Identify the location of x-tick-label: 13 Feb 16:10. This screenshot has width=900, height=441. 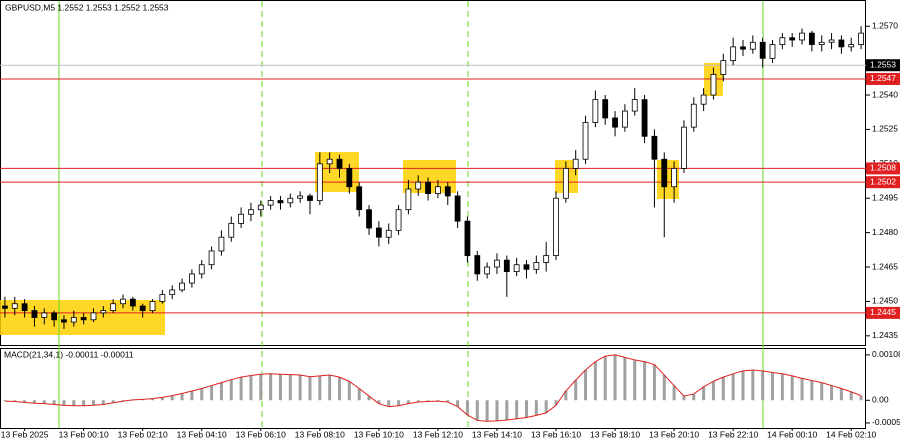
(556, 434).